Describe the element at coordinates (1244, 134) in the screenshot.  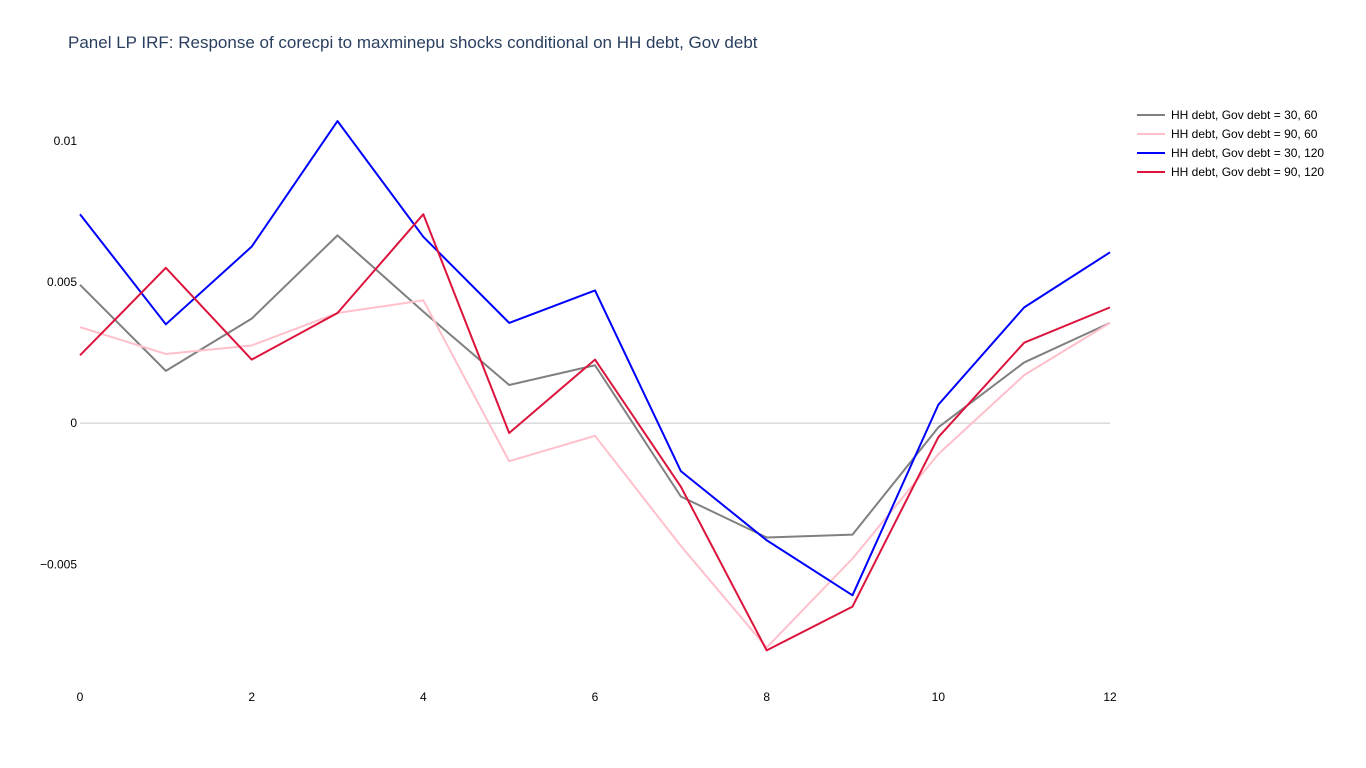
I see `legend-label: HH debt, Gov debt = 90, 60` at that location.